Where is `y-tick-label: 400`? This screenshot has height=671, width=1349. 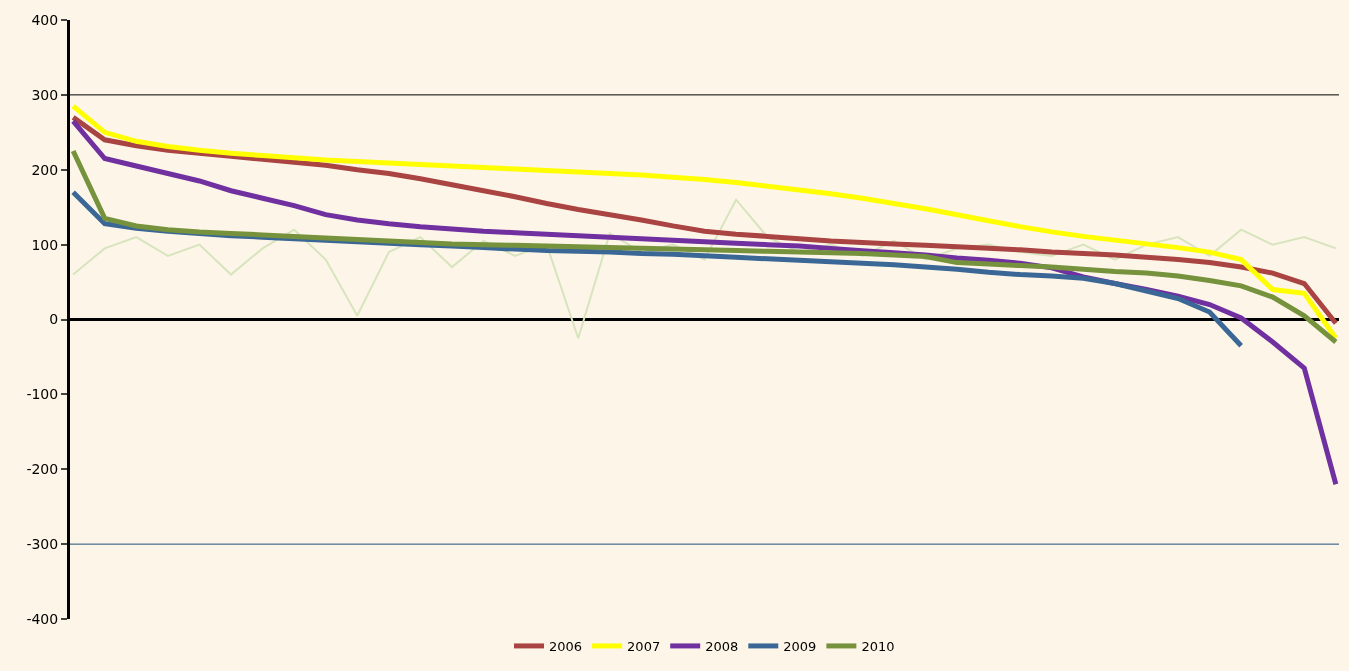
y-tick-label: 400 is located at coordinates (45, 19).